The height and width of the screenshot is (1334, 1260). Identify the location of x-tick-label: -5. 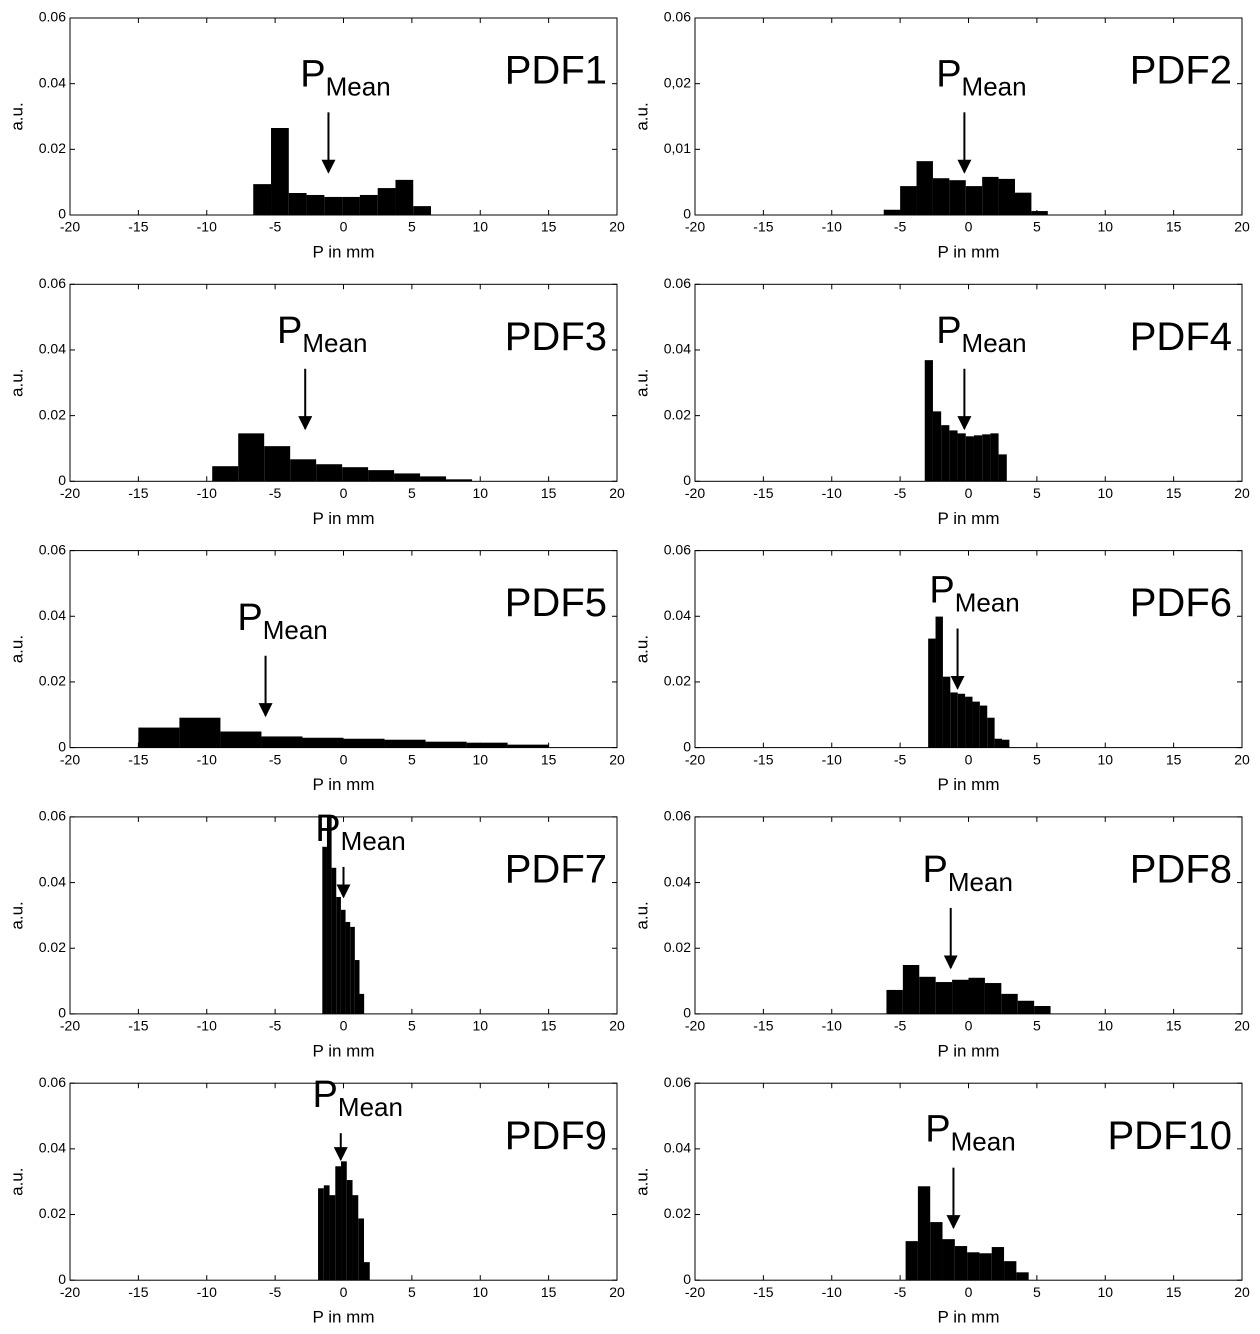
(900, 759).